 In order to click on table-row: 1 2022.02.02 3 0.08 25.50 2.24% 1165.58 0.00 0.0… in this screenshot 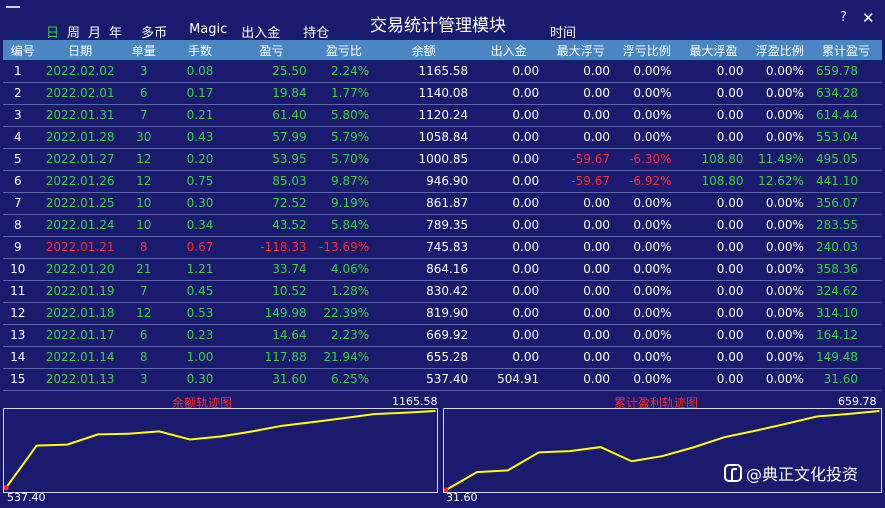, I will do `click(442, 71)`.